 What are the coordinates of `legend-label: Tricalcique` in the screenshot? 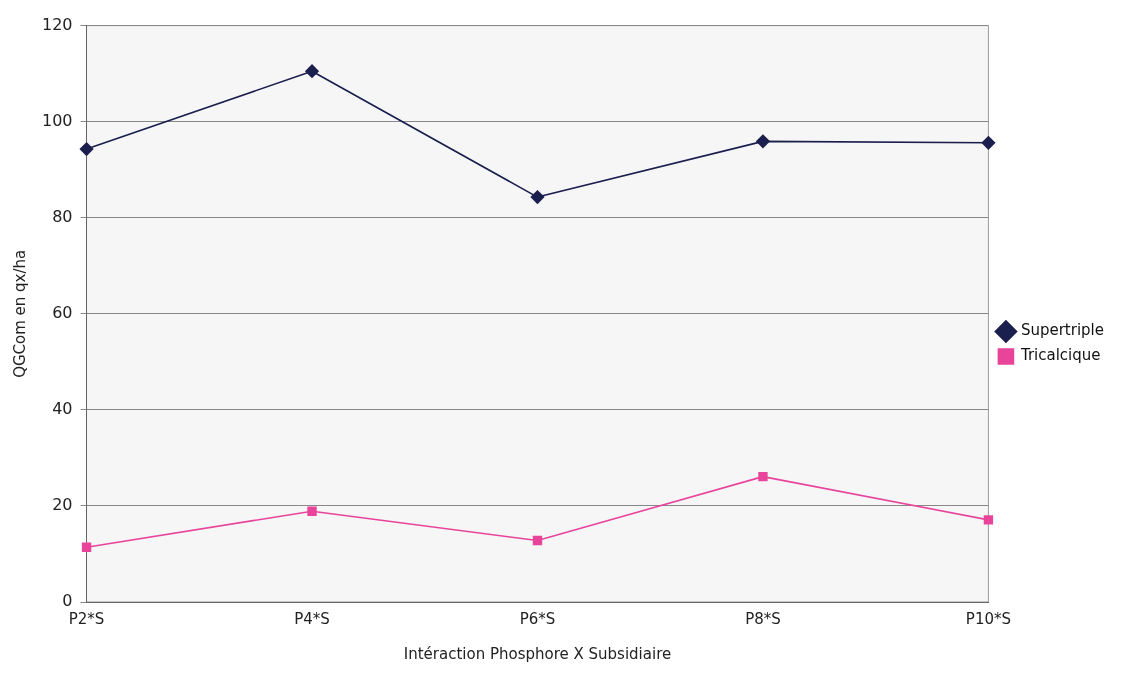 It's located at (1060, 355).